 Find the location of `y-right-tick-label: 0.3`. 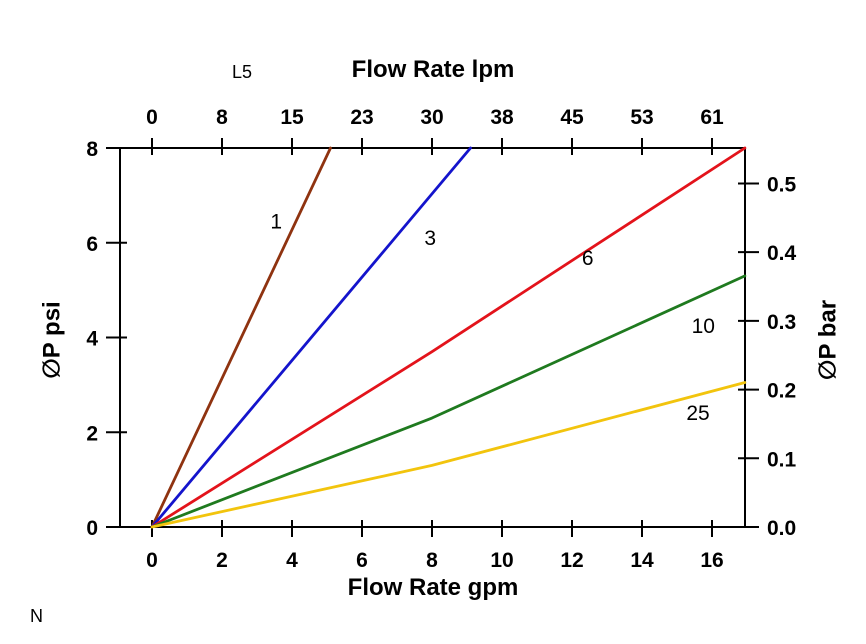

y-right-tick-label: 0.3 is located at coordinates (781, 322).